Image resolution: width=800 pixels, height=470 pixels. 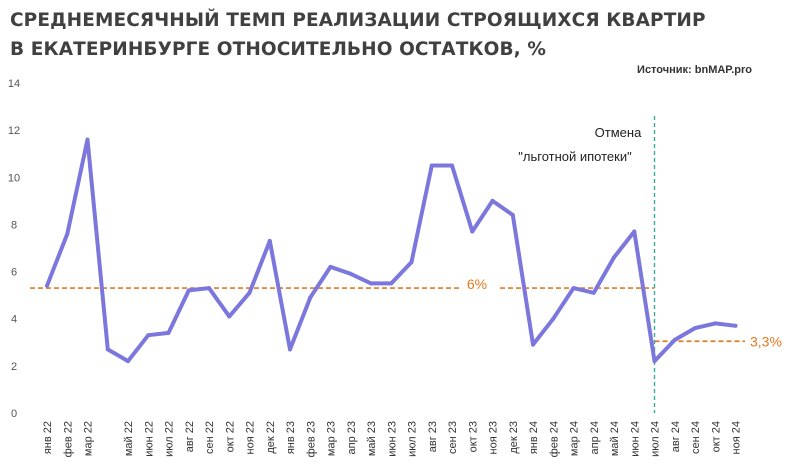 I want to click on y-tick-label: 2, so click(x=14, y=367).